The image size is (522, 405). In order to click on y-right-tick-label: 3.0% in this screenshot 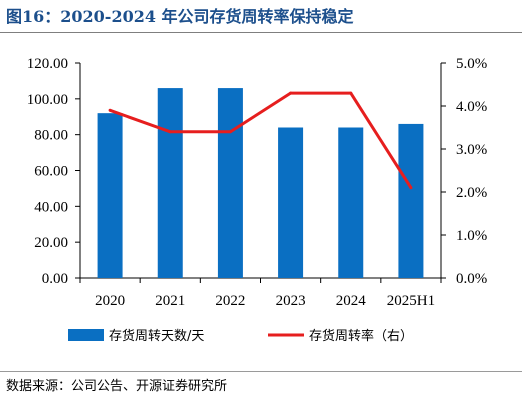, I will do `click(471, 150)`.